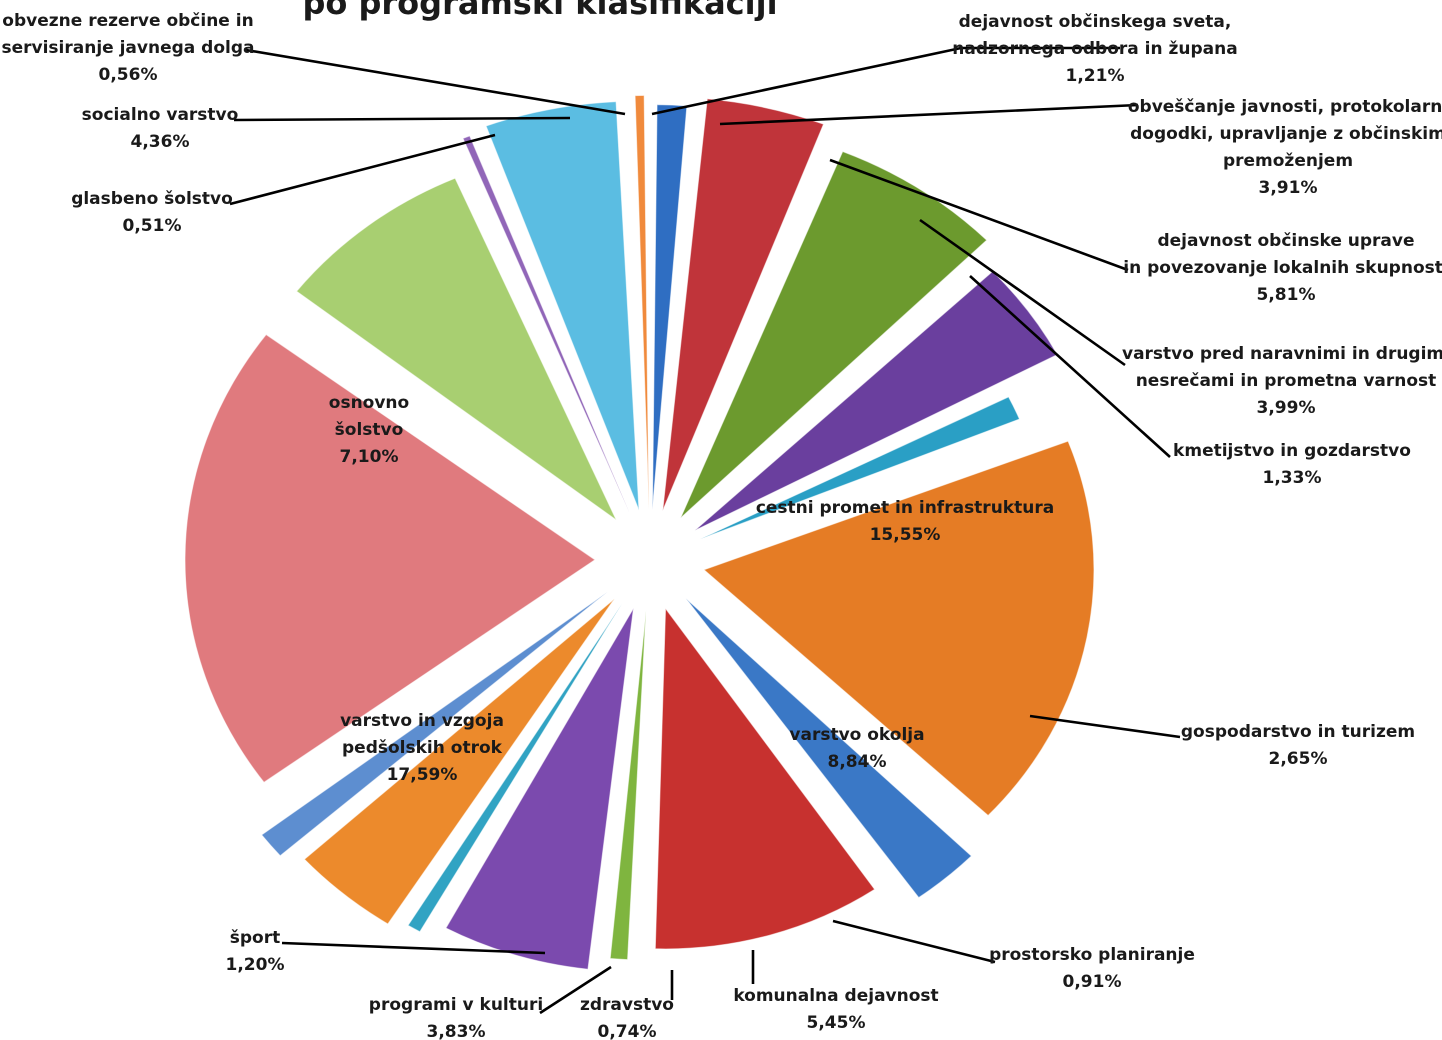 The height and width of the screenshot is (1040, 1442). Describe the element at coordinates (905, 508) in the screenshot. I see `category-label: cestni promet in infrastruktura` at that location.